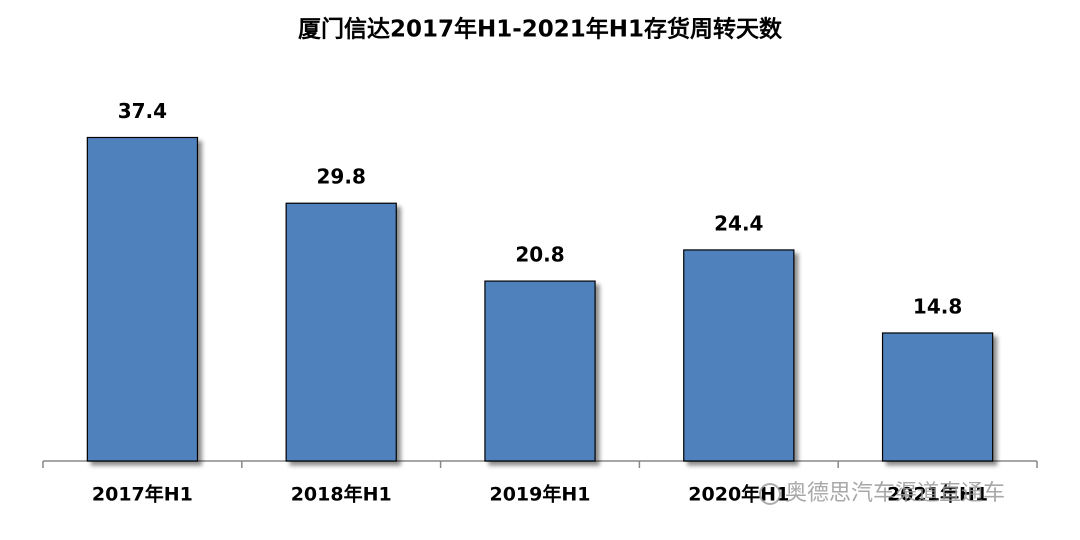  What do you see at coordinates (142, 494) in the screenshot?
I see `x-tick-label: 2017年H1` at bounding box center [142, 494].